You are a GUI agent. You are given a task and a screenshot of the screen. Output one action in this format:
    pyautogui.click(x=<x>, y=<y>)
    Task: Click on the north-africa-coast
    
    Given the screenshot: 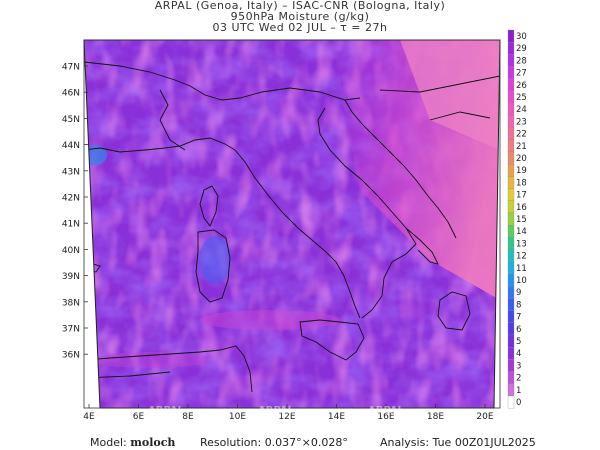 What is the action you would take?
    pyautogui.click(x=168, y=369)
    